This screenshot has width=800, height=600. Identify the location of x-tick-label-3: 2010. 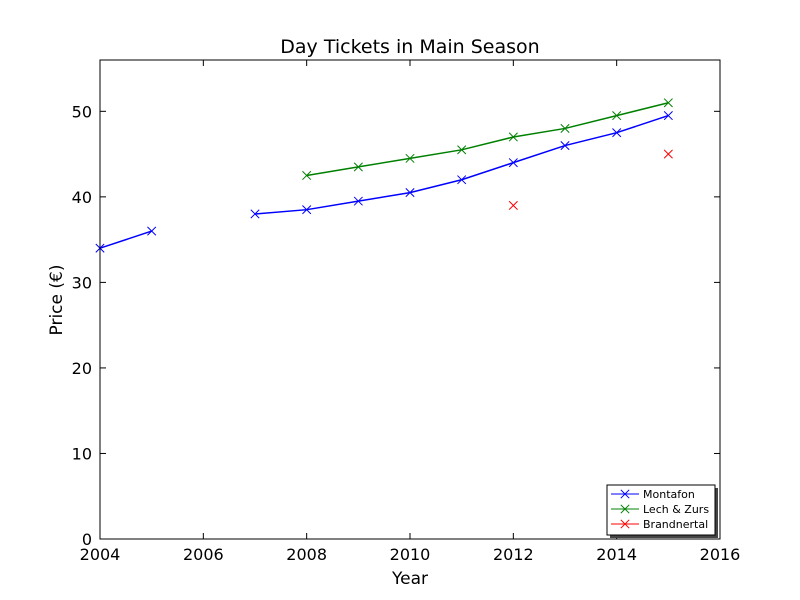
(410, 554).